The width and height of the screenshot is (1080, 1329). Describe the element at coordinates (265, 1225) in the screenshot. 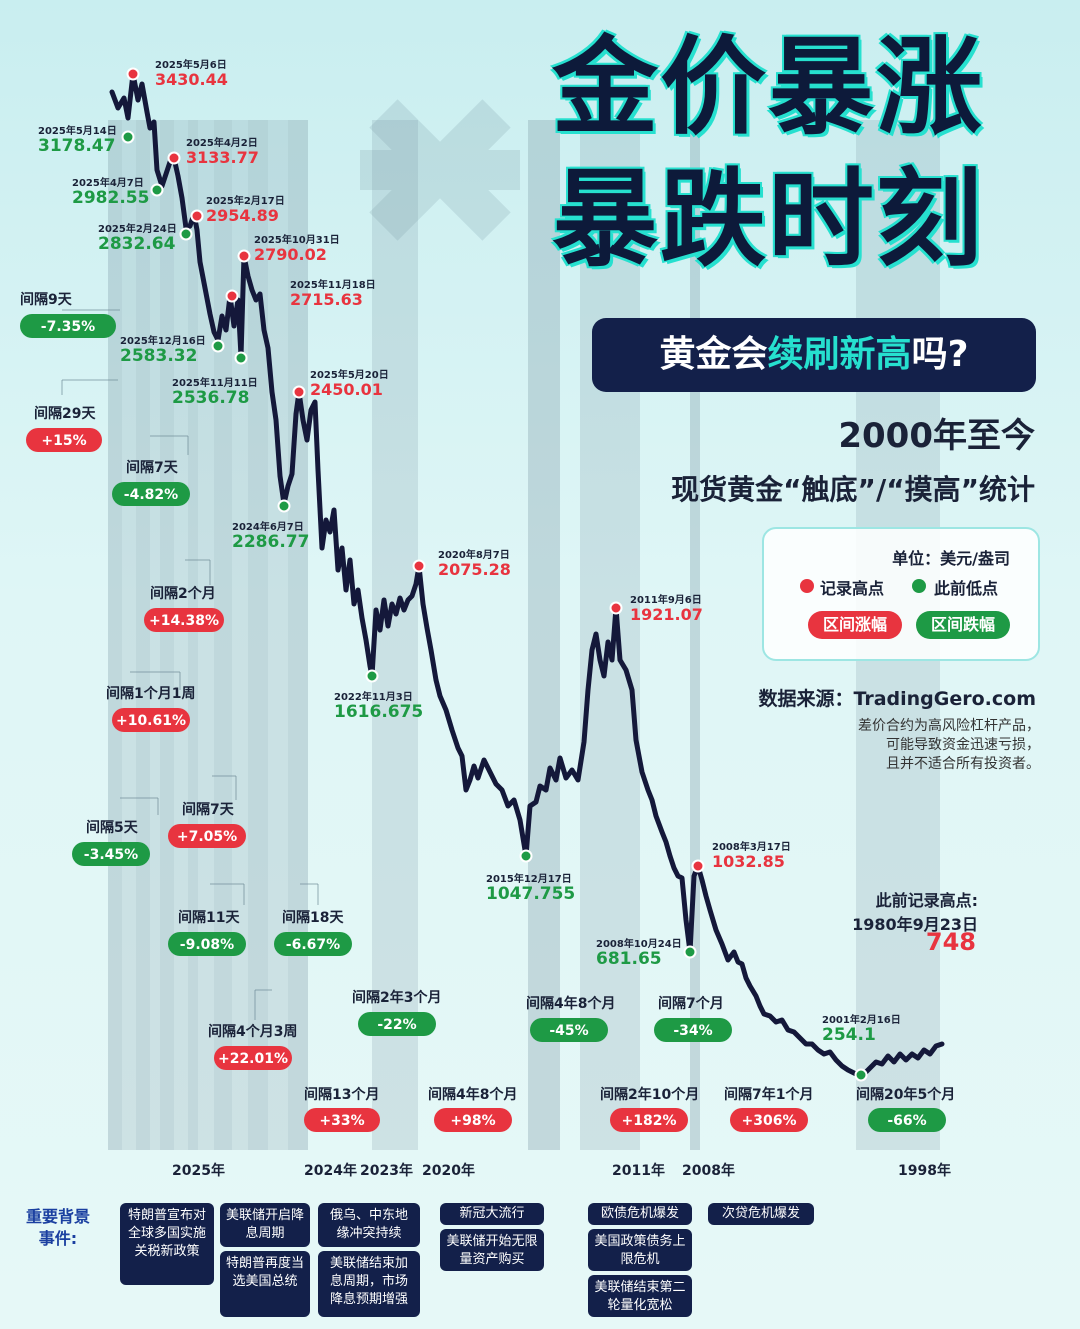

I see `event-2: 美联储开启降息周期` at that location.